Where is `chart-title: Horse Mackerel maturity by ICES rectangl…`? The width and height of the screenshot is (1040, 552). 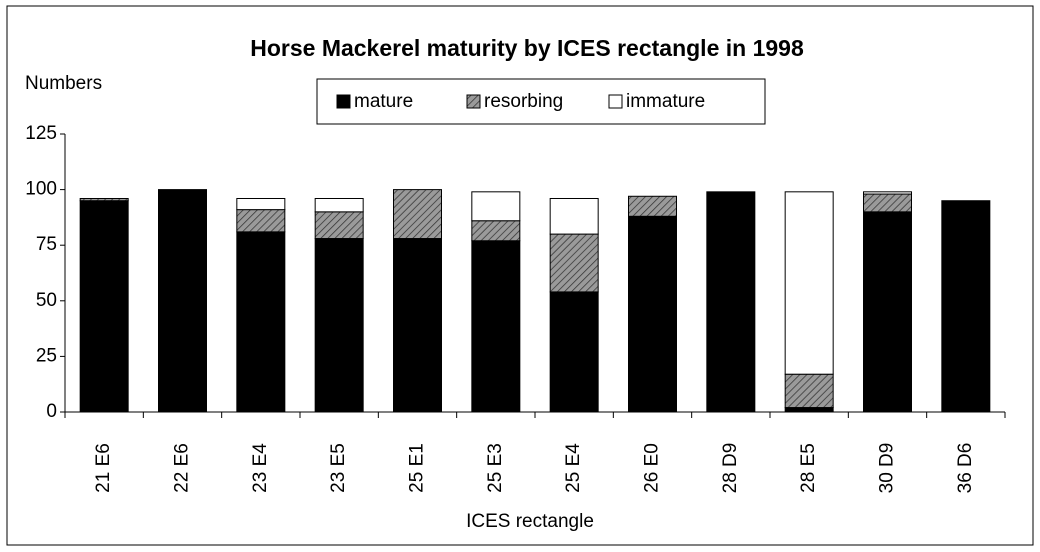 chart-title: Horse Mackerel maturity by ICES rectangl… is located at coordinates (527, 48).